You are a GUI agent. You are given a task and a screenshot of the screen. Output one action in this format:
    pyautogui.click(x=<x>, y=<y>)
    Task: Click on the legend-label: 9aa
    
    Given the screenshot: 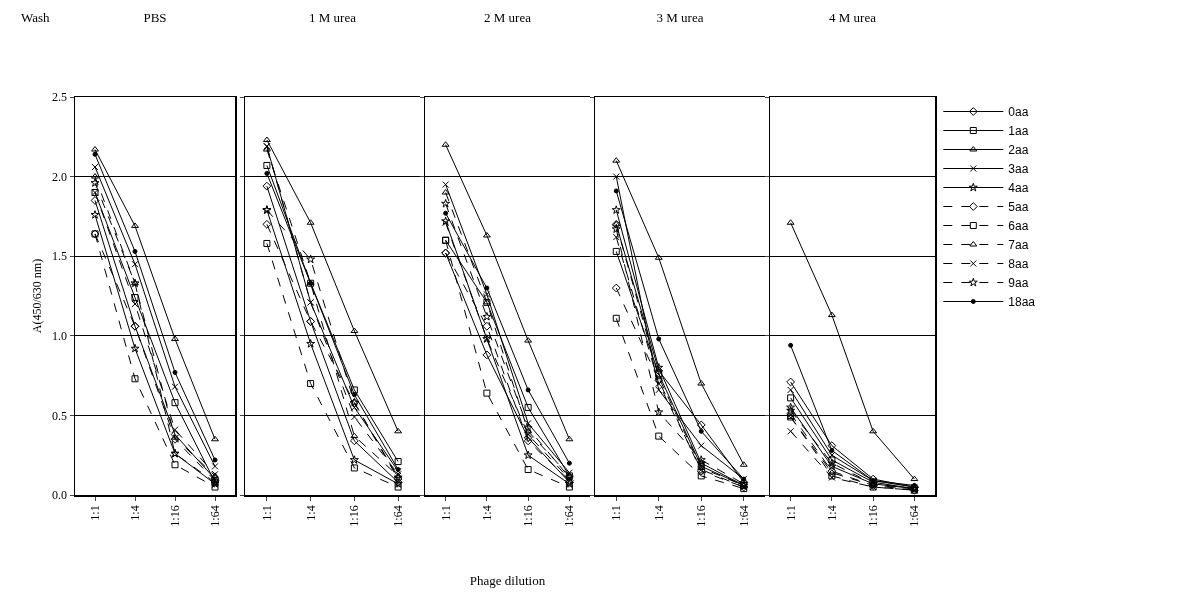 What is the action you would take?
    pyautogui.click(x=1018, y=283)
    